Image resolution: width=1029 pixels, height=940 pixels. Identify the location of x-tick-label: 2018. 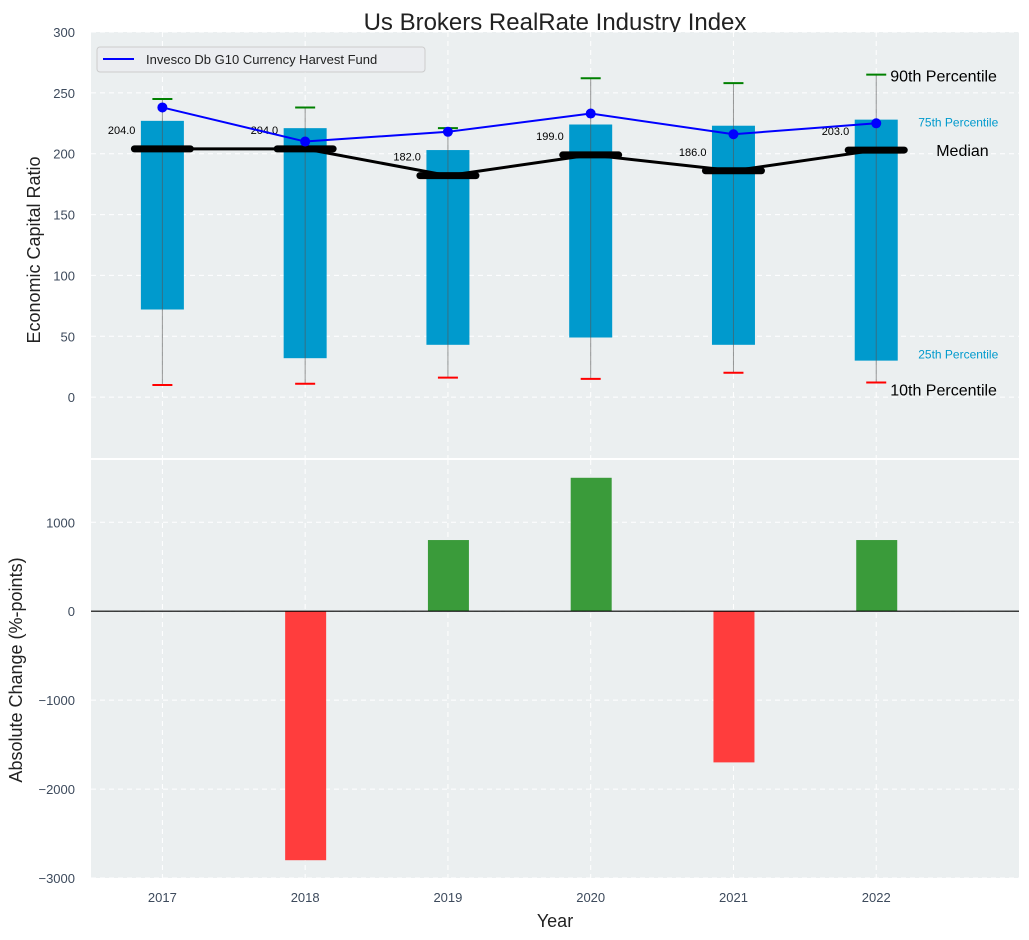
(305, 897).